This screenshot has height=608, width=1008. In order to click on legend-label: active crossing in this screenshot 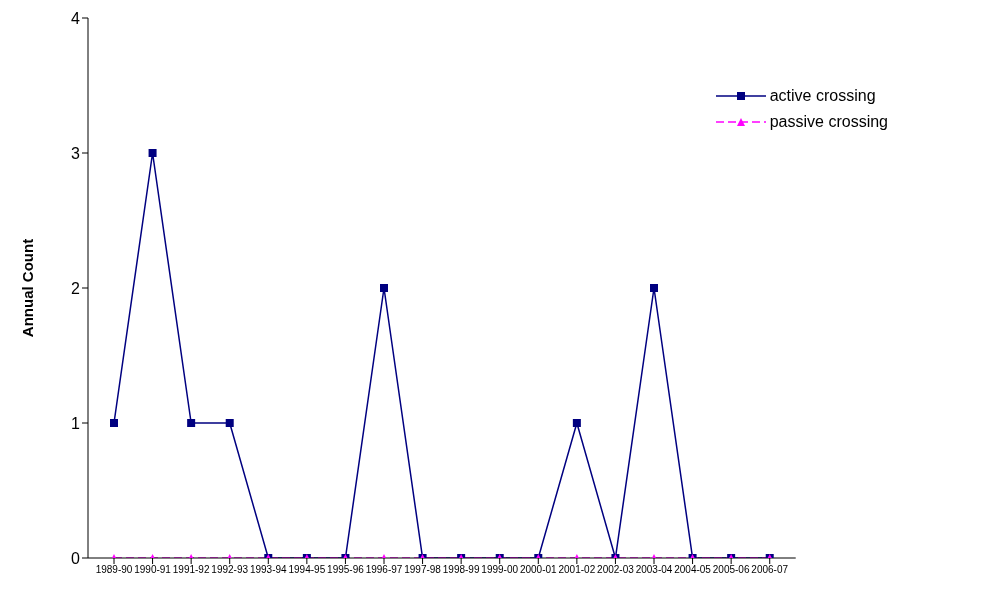, I will do `click(822, 96)`.